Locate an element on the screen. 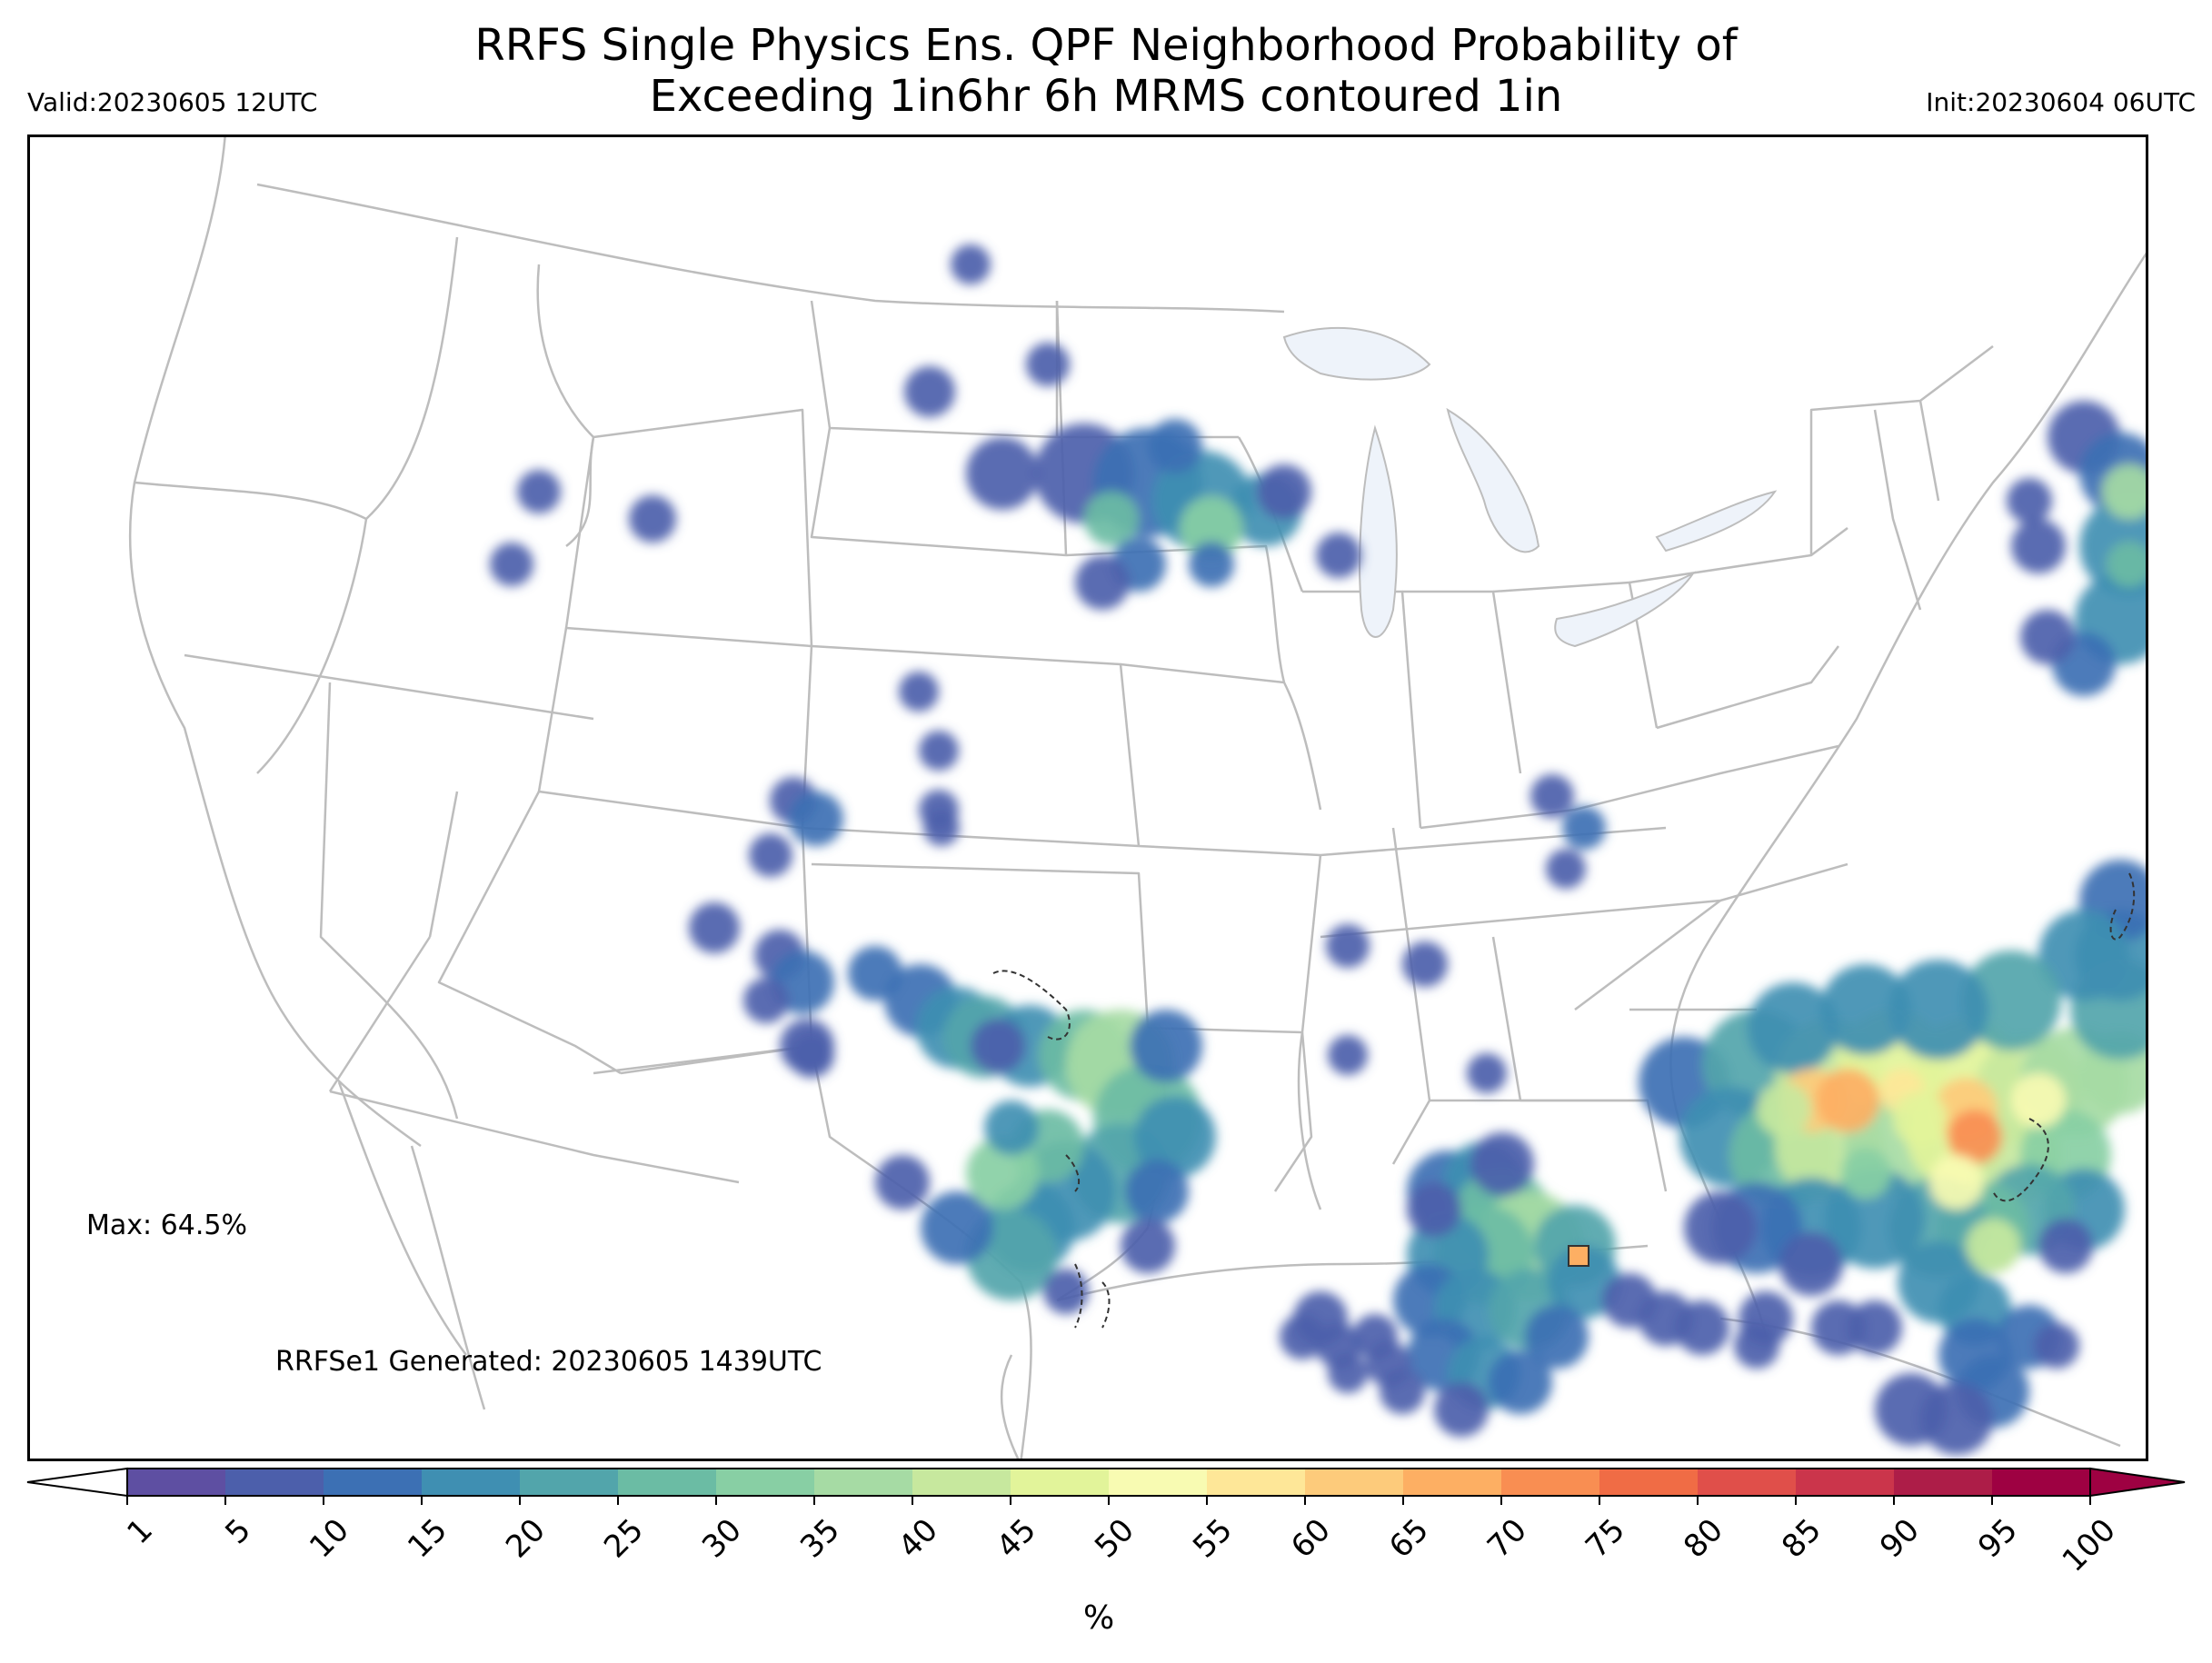  max-location-marker is located at coordinates (1578, 1256).